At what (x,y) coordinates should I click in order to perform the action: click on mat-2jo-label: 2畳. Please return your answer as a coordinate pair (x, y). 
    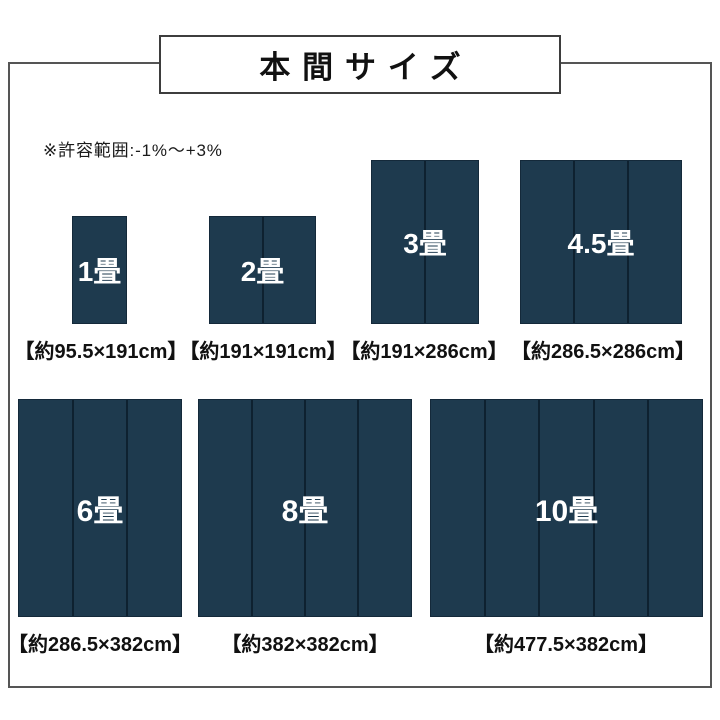
    Looking at the image, I should click on (262, 271).